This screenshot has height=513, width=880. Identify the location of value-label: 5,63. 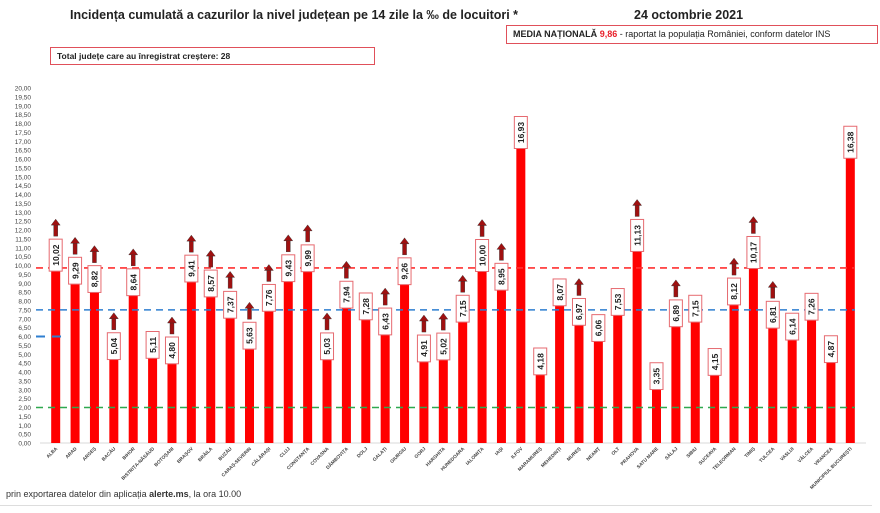
(250, 335).